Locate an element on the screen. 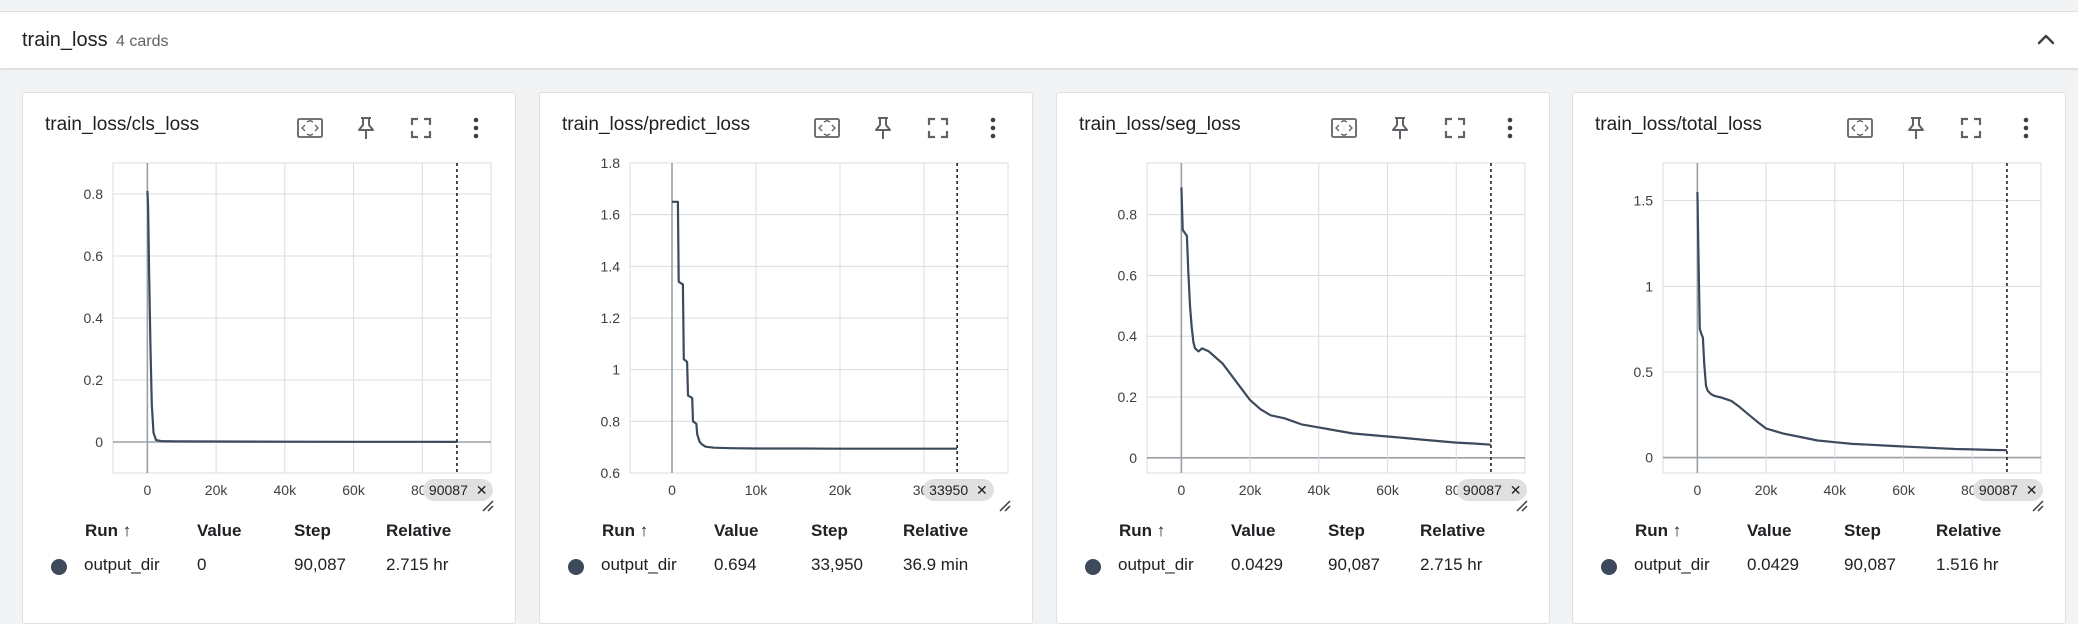 The image size is (2078, 624). y-tick-label: 0.2 is located at coordinates (94, 380).